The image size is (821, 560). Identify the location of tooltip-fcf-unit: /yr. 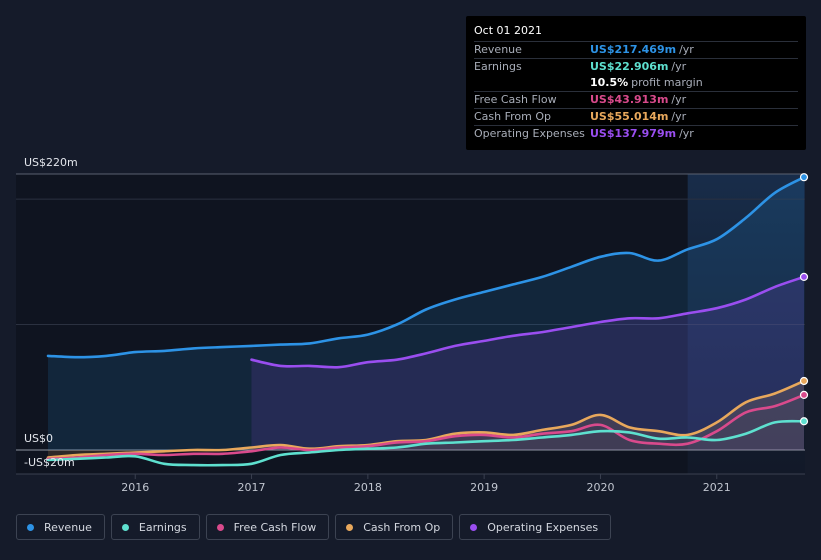
(679, 99).